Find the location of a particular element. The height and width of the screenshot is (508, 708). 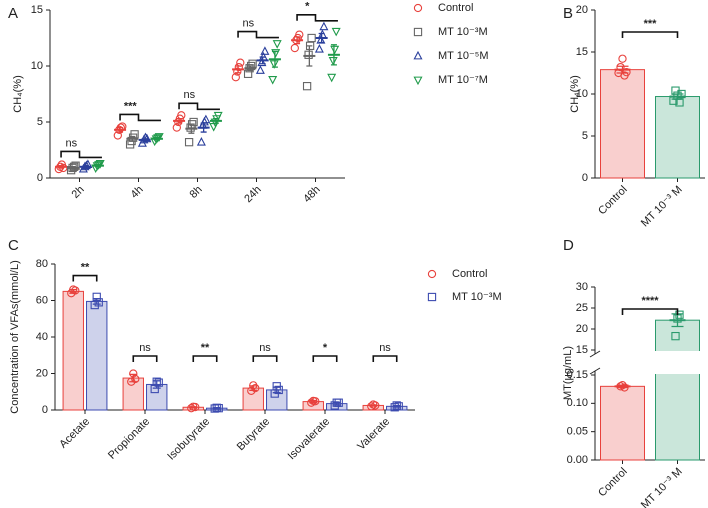

panel-letter: D is located at coordinates (568, 245).